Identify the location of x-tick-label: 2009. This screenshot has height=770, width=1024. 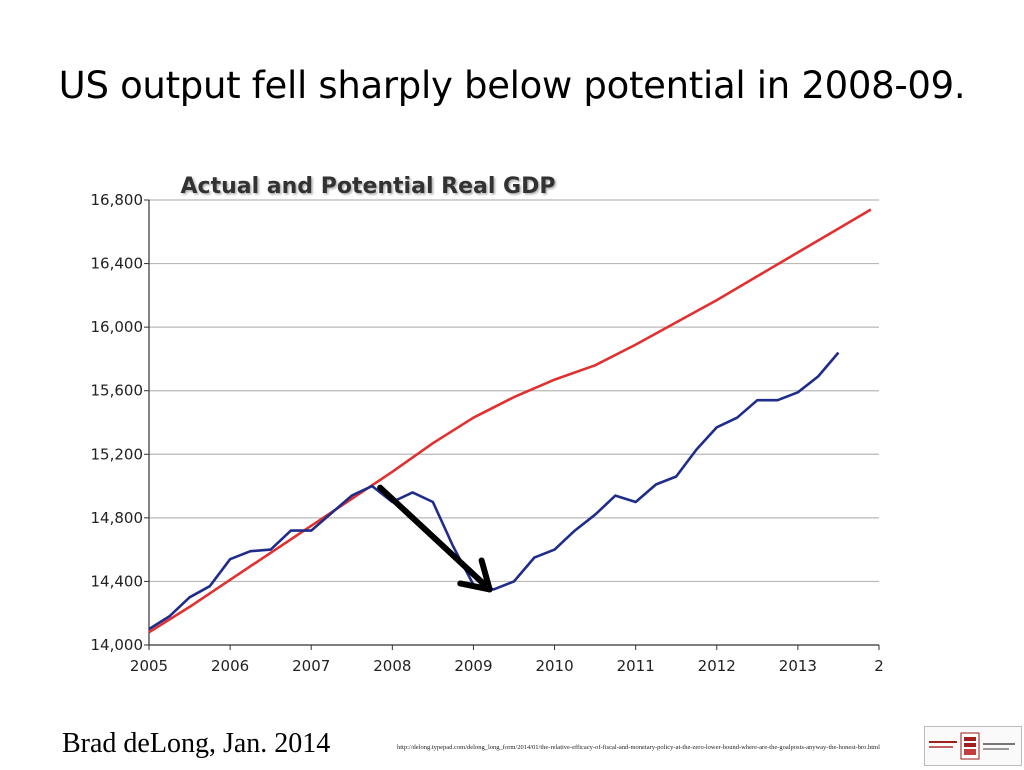
(473, 666).